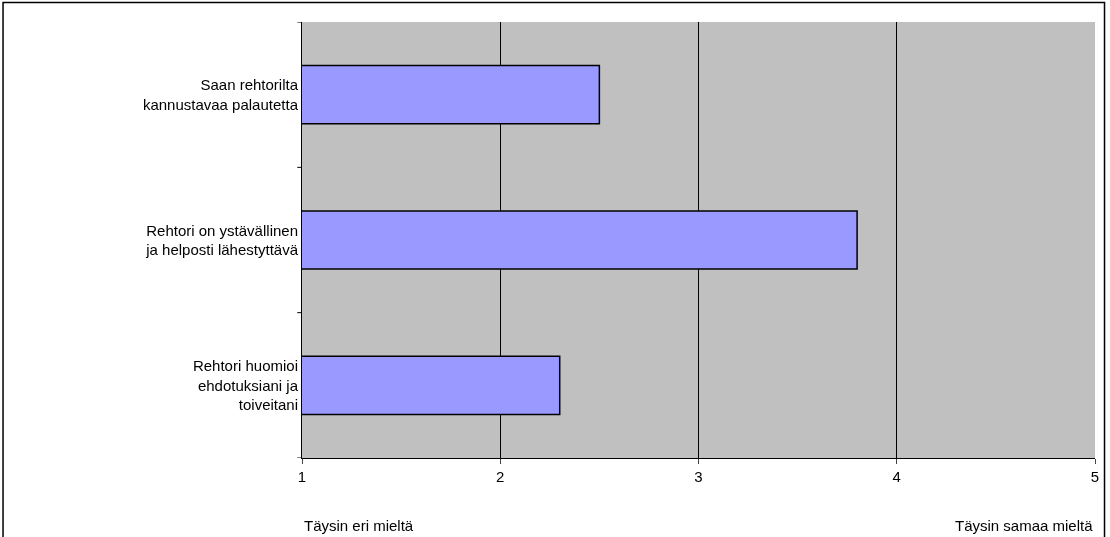 Image resolution: width=1110 pixels, height=537 pixels. What do you see at coordinates (220, 94) in the screenshot?
I see `y-tick-label: Saan rehtorilta kannustavaa palautetta` at bounding box center [220, 94].